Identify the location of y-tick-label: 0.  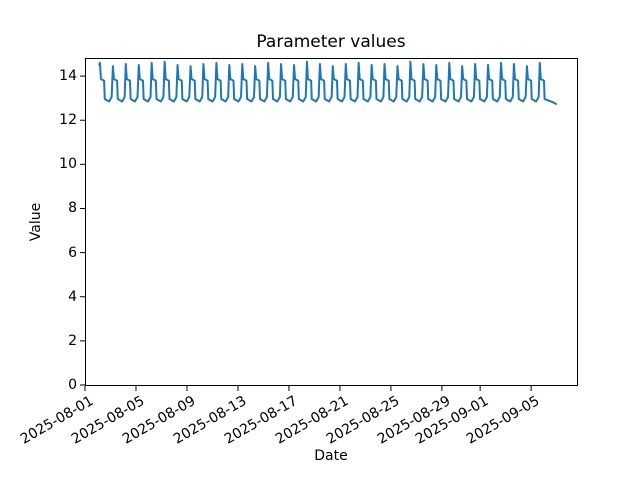
(72, 385).